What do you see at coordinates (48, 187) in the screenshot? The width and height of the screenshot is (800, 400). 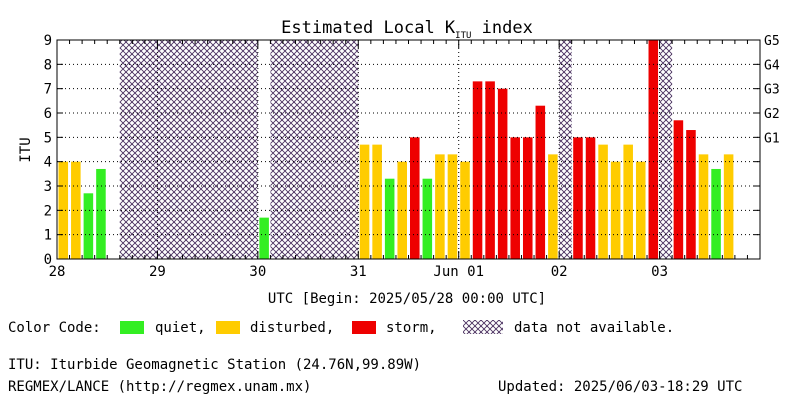 I see `y-tick-label: 3` at bounding box center [48, 187].